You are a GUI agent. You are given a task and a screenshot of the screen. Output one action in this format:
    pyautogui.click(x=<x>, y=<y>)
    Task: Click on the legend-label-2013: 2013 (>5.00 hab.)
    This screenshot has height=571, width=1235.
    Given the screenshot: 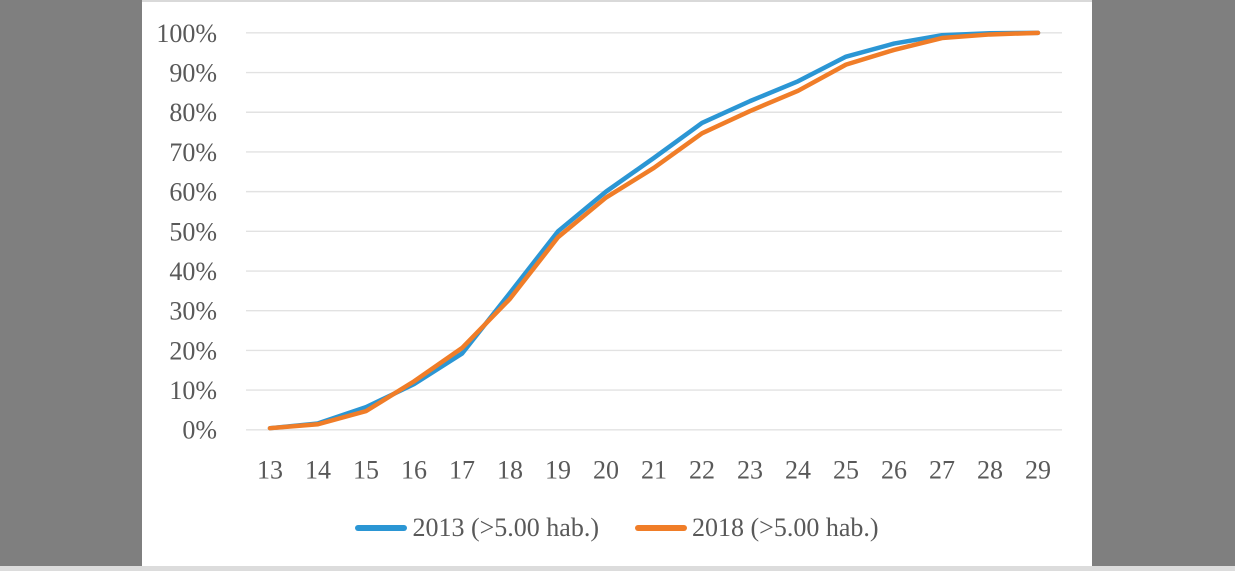 What is the action you would take?
    pyautogui.click(x=505, y=527)
    